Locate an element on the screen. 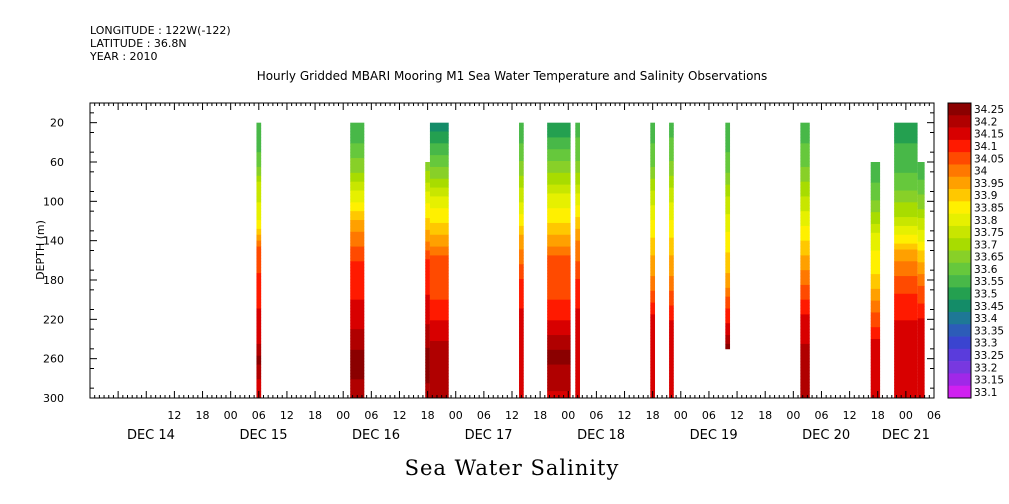 The image size is (1009, 504). x-day-label: DEC 19 is located at coordinates (714, 435).